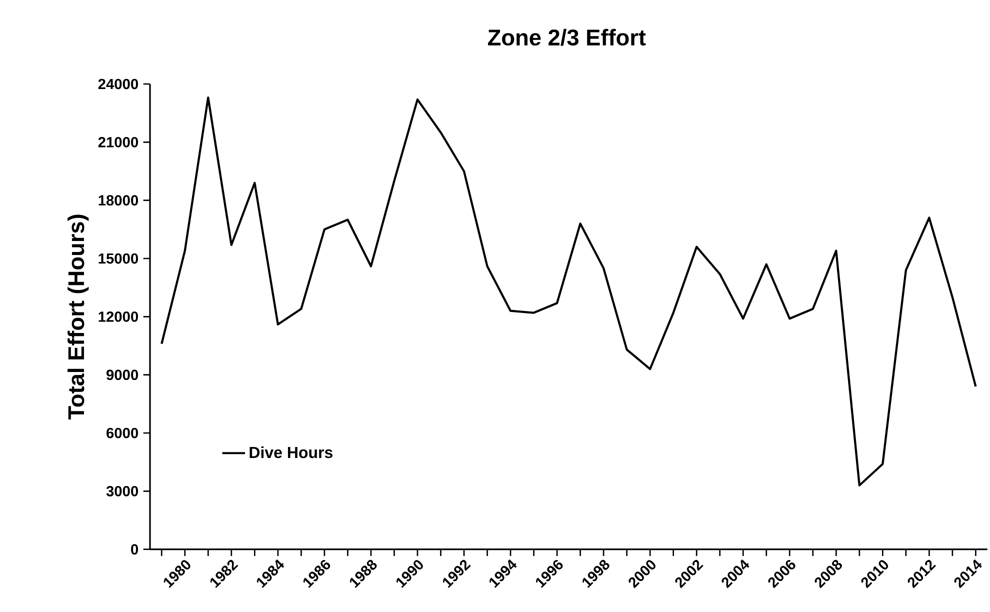 The width and height of the screenshot is (990, 612). I want to click on y-tick-label: 0, so click(134, 549).